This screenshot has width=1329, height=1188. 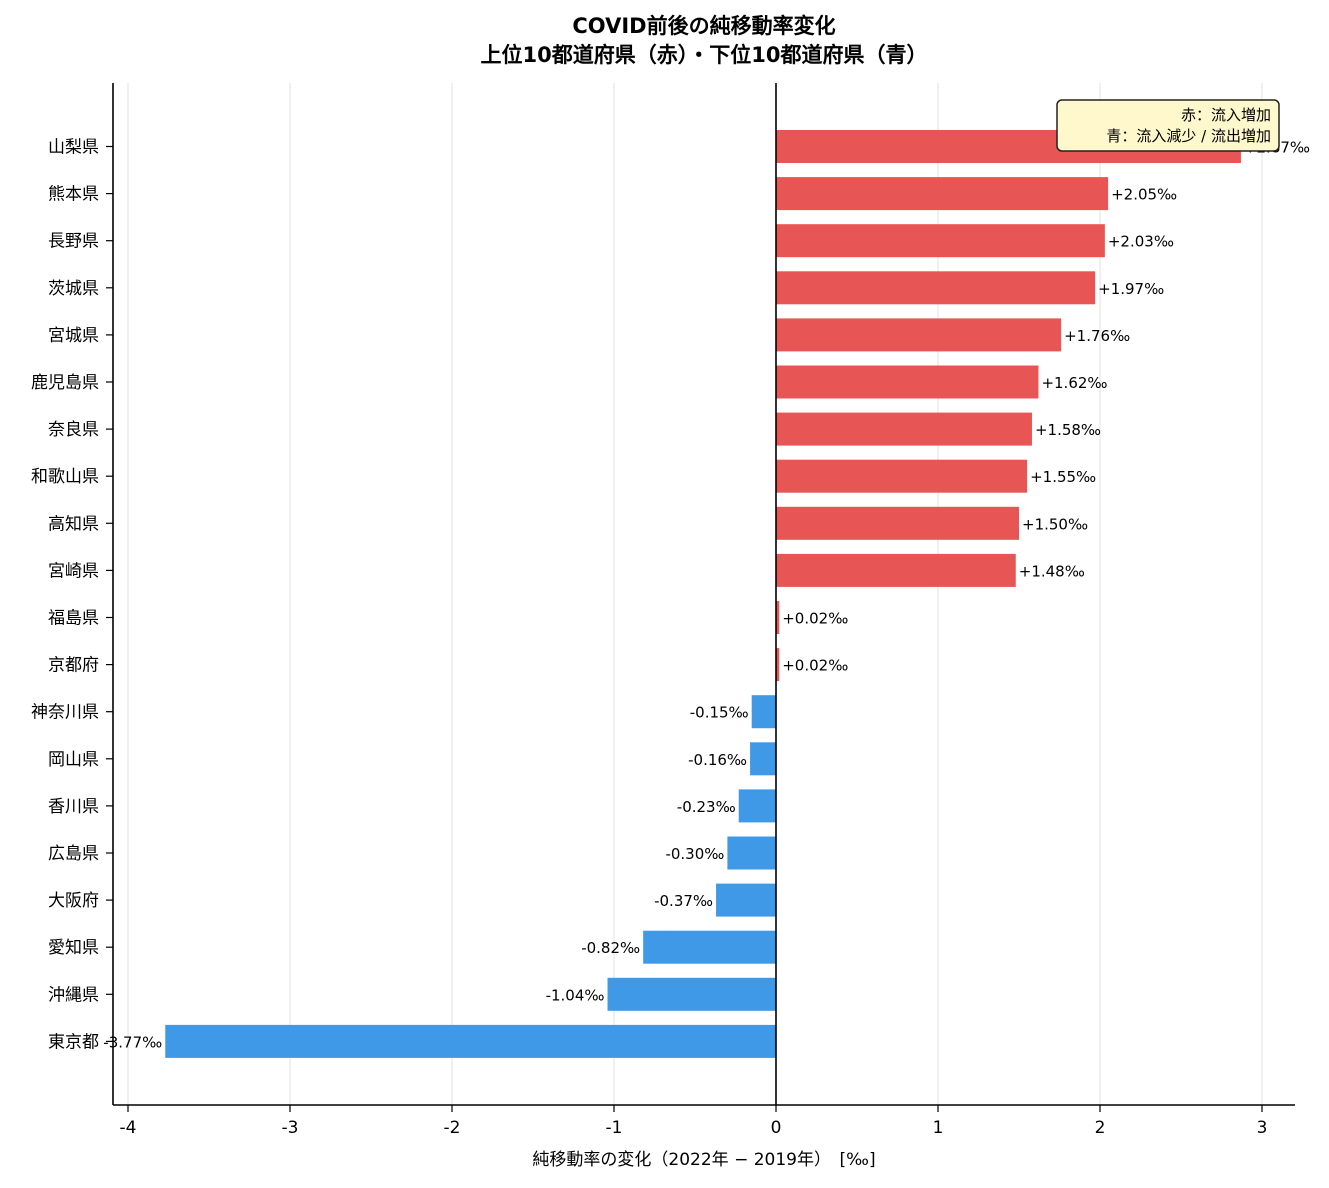 What do you see at coordinates (73, 760) in the screenshot?
I see `category-label-14: 岡山県` at bounding box center [73, 760].